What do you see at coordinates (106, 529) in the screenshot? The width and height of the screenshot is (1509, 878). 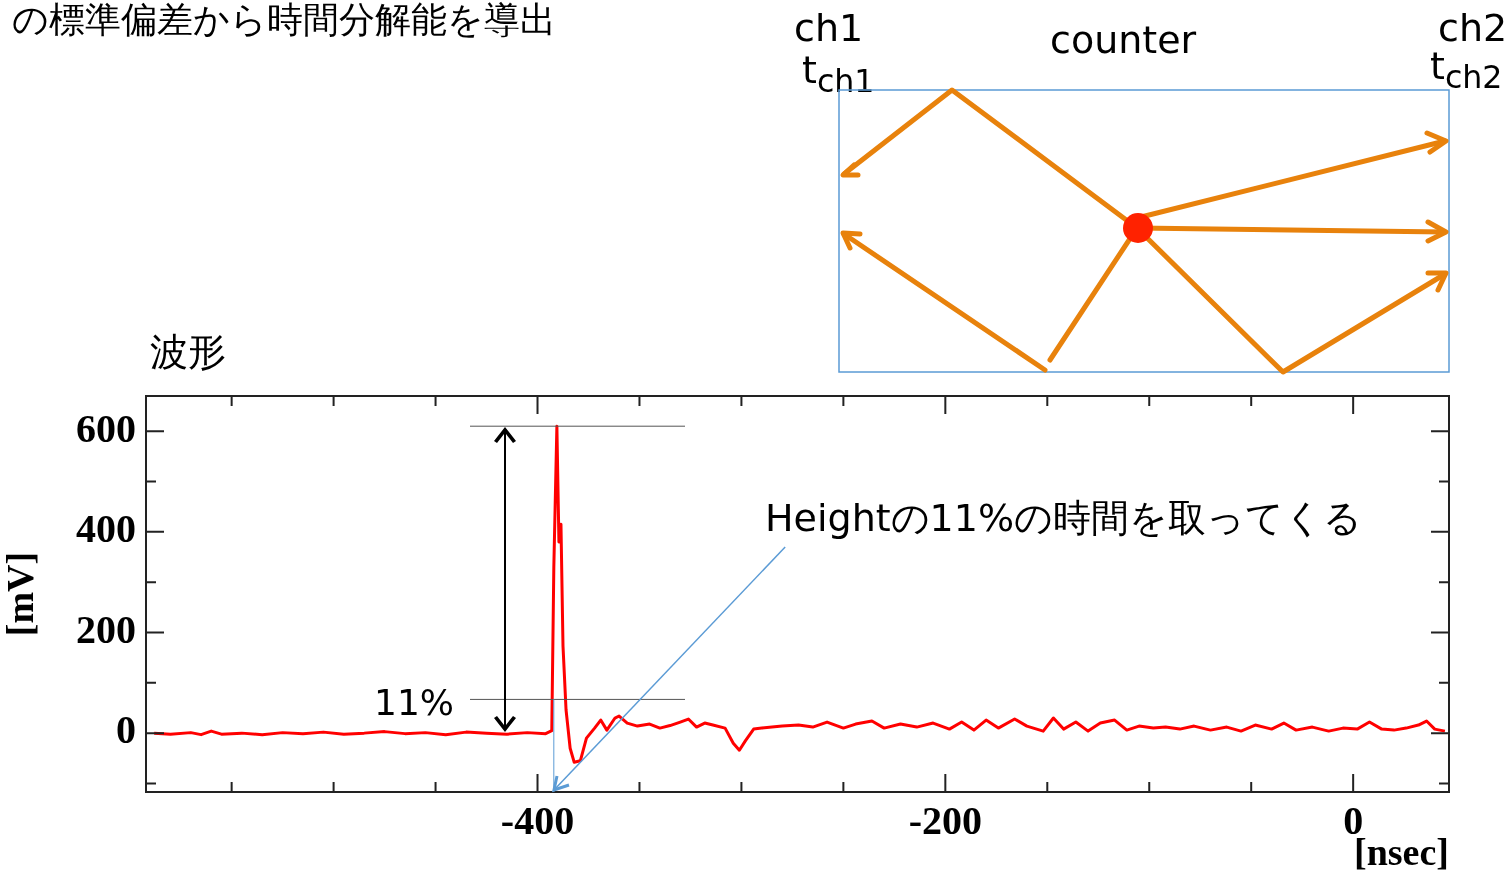 I see `y-tick-label: 400` at bounding box center [106, 529].